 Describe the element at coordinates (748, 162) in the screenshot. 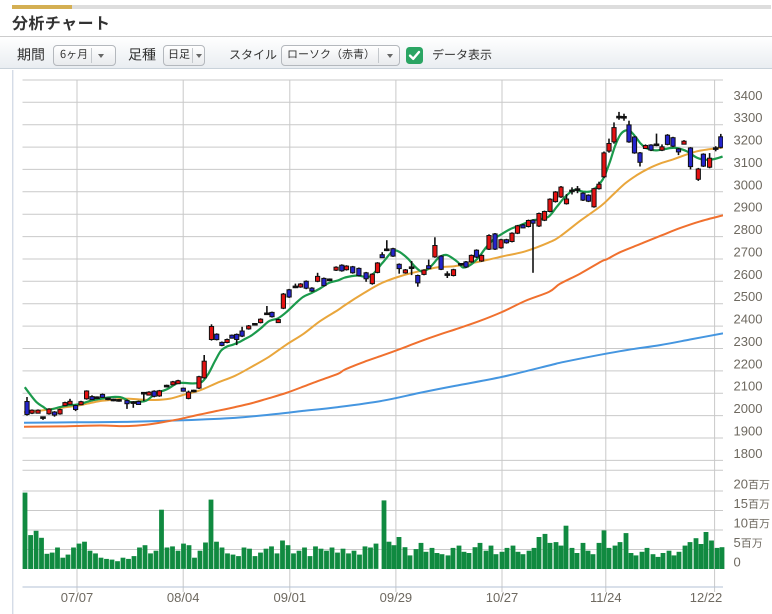

I see `svg-text: 3100` at that location.